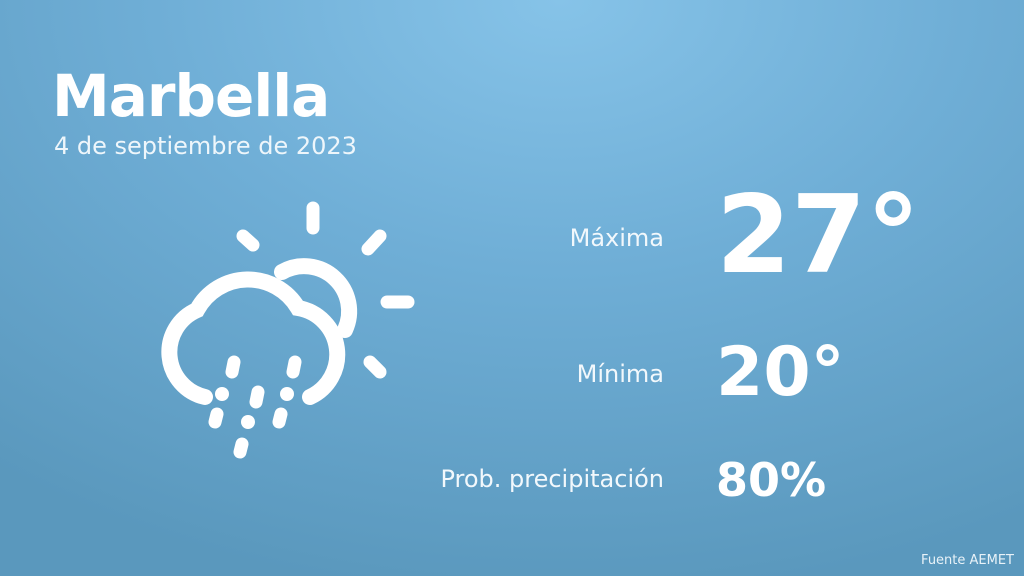 Image resolution: width=1024 pixels, height=576 pixels. I want to click on min-label: Mínima, so click(620, 374).